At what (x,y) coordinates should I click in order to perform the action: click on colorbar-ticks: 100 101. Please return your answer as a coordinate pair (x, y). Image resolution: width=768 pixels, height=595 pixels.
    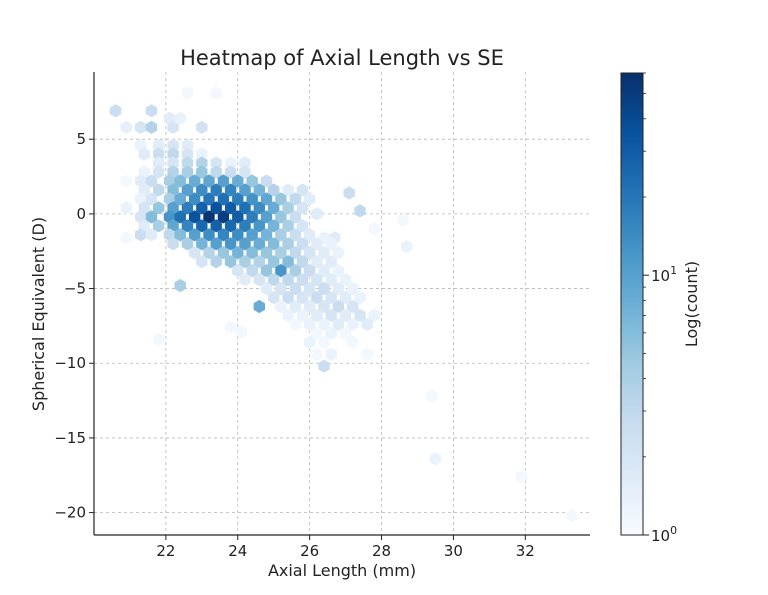
    Looking at the image, I should click on (660, 308).